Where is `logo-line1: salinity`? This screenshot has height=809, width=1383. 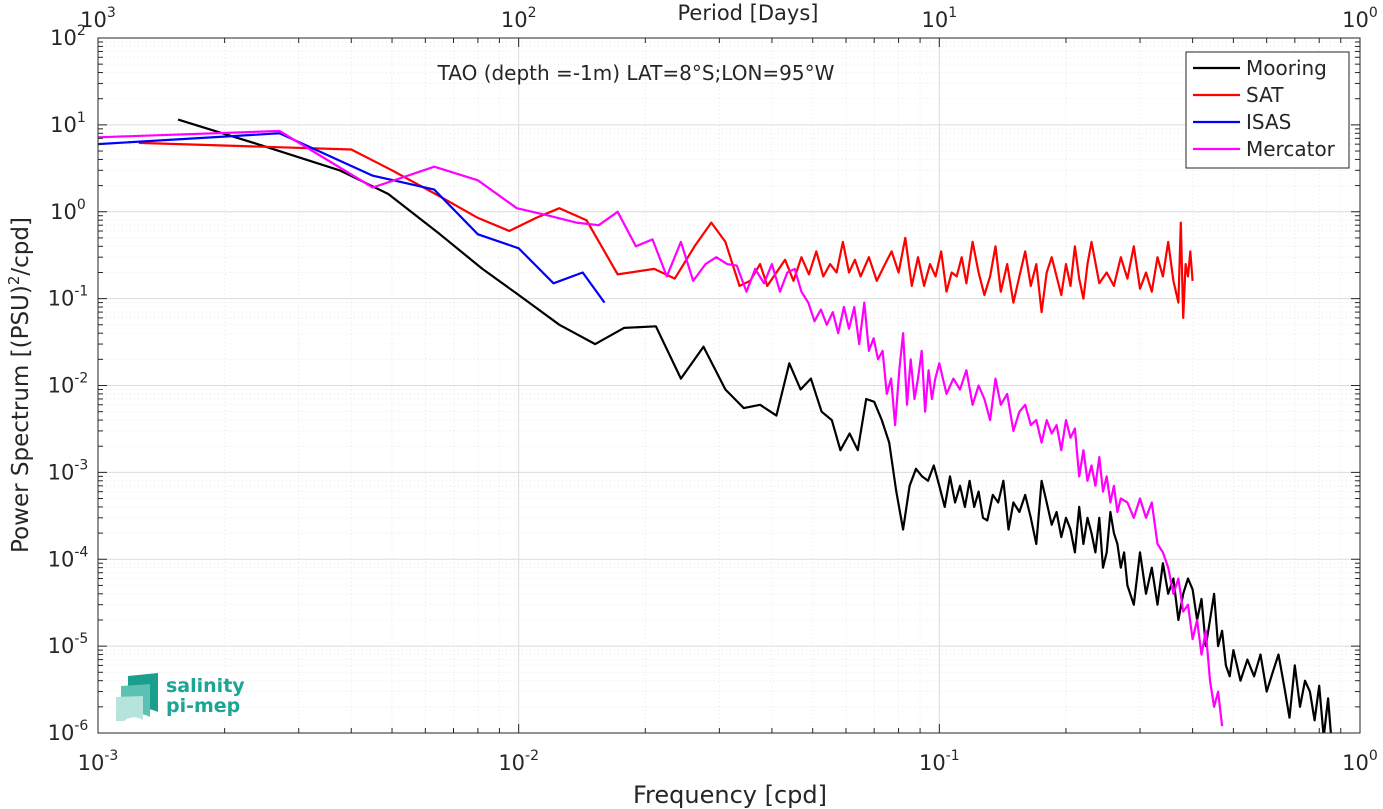
logo-line1: salinity is located at coordinates (205, 686).